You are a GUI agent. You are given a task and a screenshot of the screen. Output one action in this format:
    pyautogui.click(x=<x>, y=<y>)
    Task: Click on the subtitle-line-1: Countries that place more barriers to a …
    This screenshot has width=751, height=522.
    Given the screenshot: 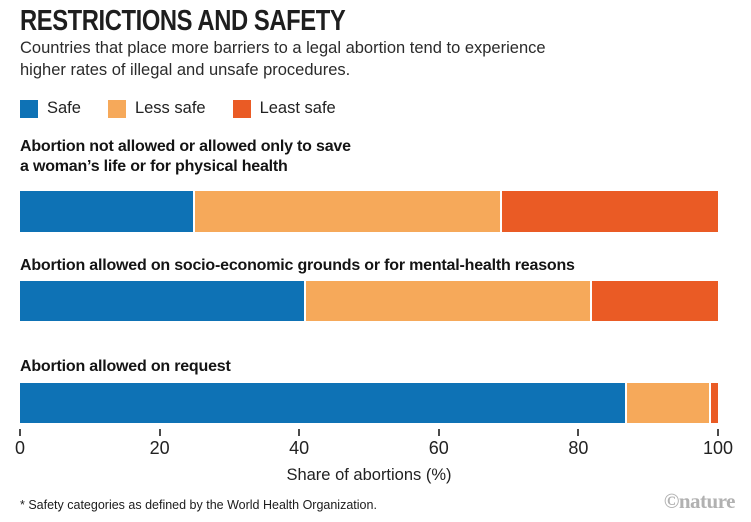 What is the action you would take?
    pyautogui.click(x=283, y=48)
    